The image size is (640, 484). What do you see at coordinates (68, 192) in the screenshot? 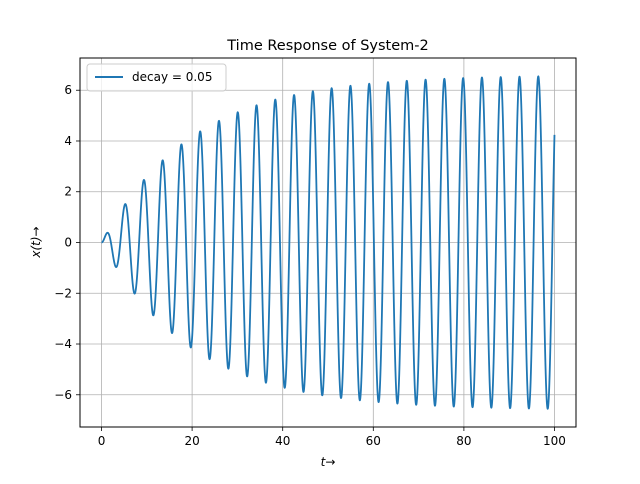
I see `y-tick-label: 2` at bounding box center [68, 192].